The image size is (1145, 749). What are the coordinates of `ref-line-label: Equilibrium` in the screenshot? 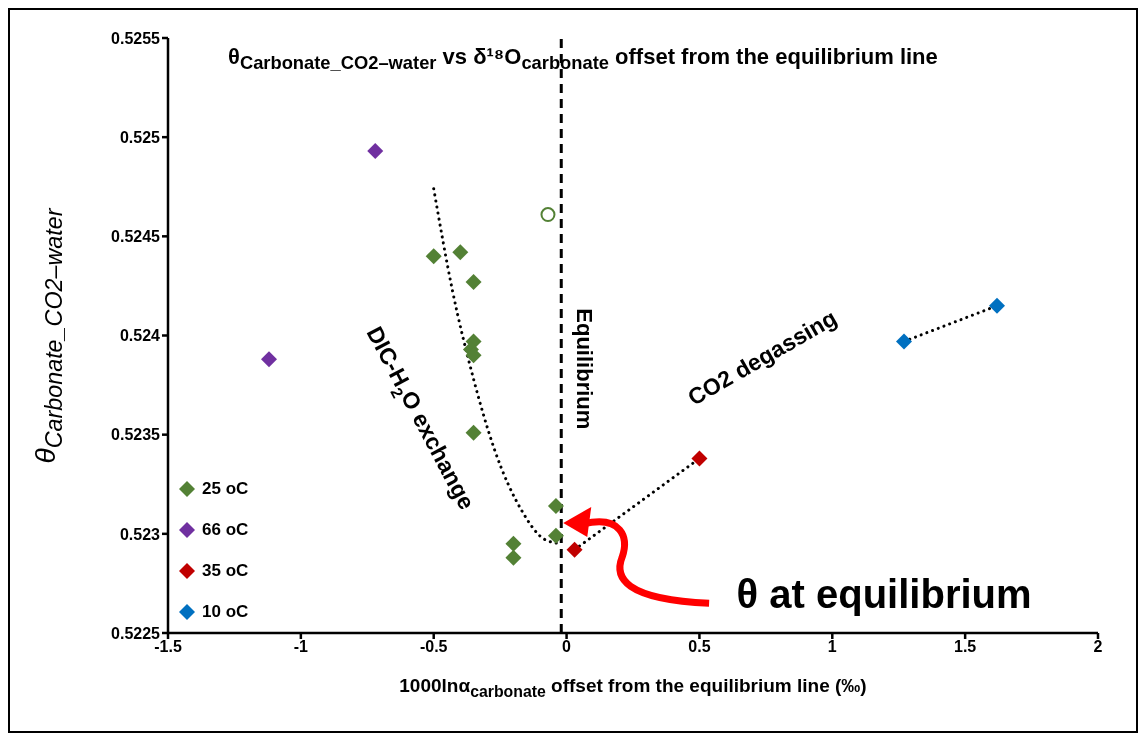 It's located at (585, 369).